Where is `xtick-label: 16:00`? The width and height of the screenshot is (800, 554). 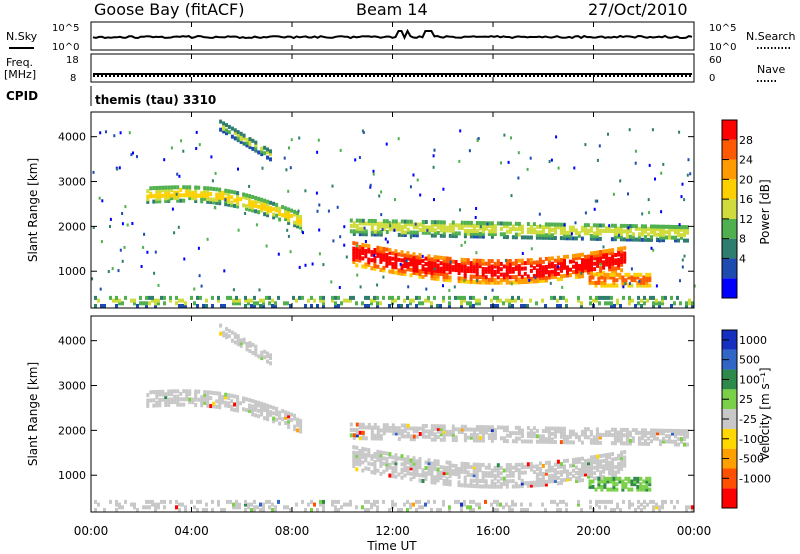 xtick-label: 16:00 is located at coordinates (493, 531).